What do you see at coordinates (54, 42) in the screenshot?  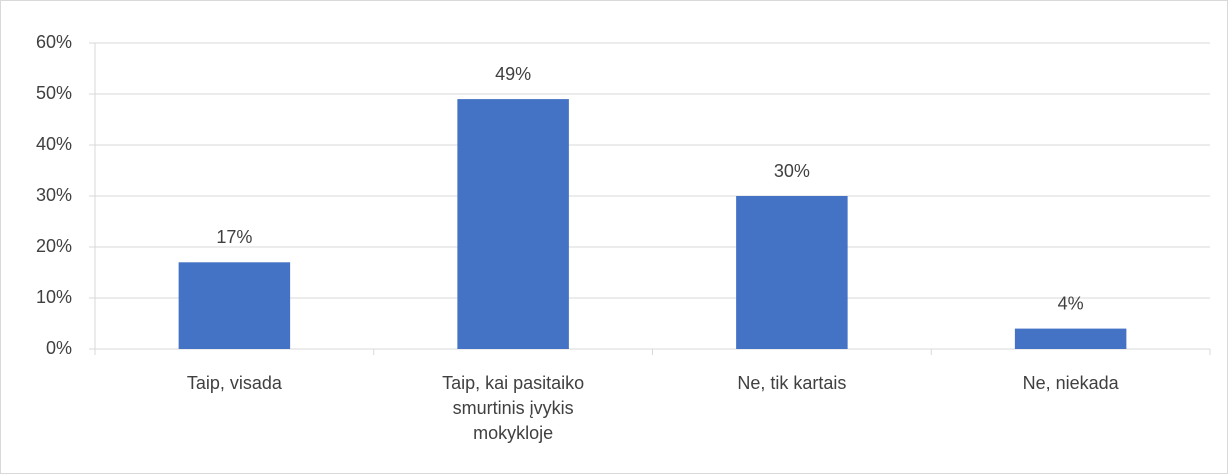 I see `y-tick-label: 60%` at bounding box center [54, 42].